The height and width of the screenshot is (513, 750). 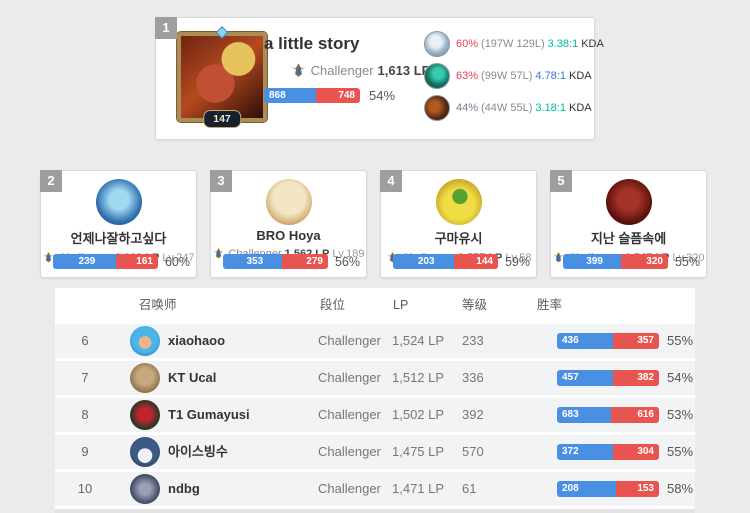 What do you see at coordinates (592, 261) in the screenshot?
I see `wins-value: 399` at bounding box center [592, 261].